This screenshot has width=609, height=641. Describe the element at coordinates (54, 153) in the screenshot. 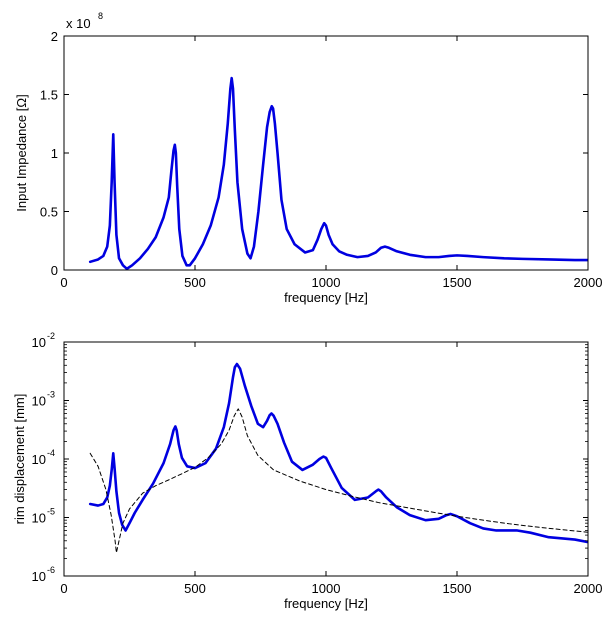

I see `y-tick-label: 1` at that location.